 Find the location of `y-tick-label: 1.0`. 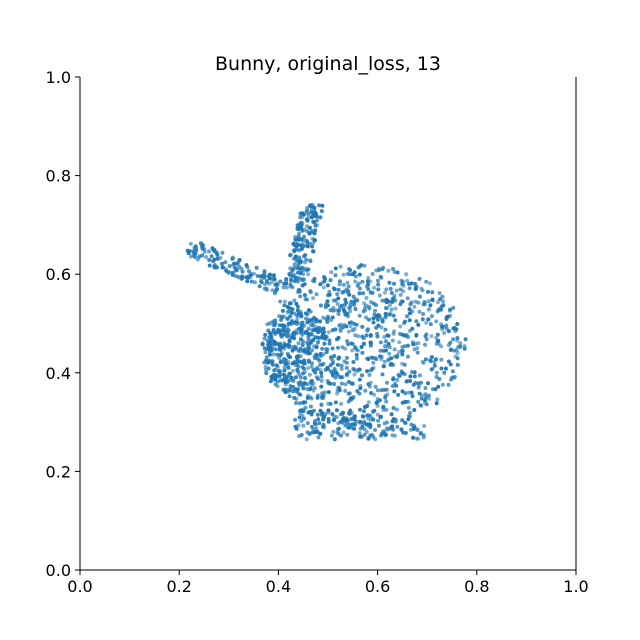

y-tick-label: 1.0 is located at coordinates (58, 77).